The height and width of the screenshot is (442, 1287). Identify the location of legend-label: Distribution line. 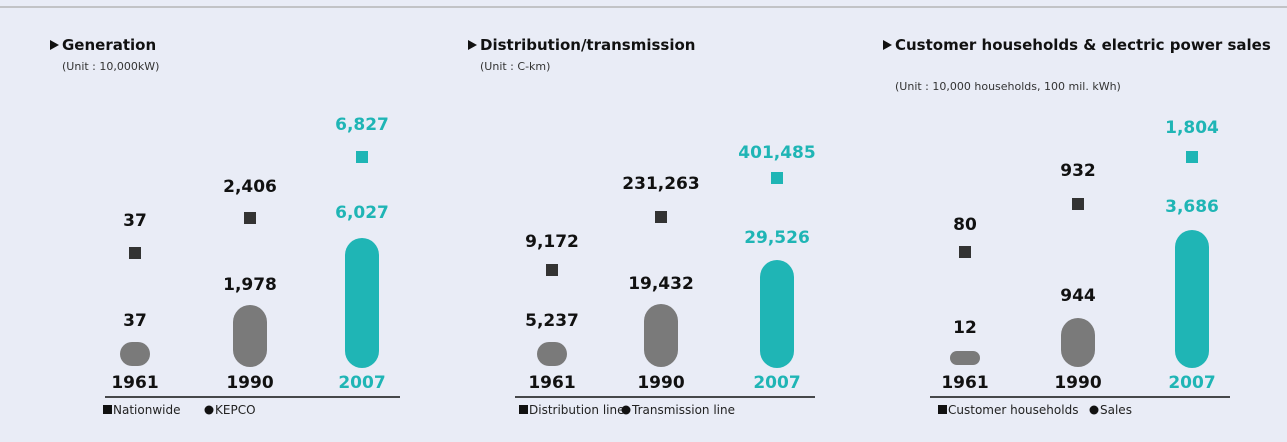
(576, 410).